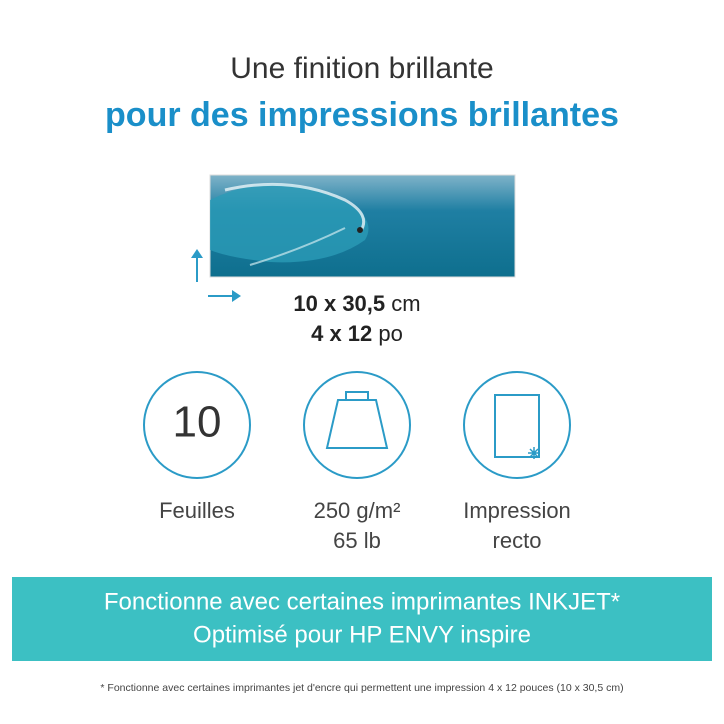  What do you see at coordinates (362, 634) in the screenshot?
I see `banner-line2: Optimisé pour HP ENVY inspire` at bounding box center [362, 634].